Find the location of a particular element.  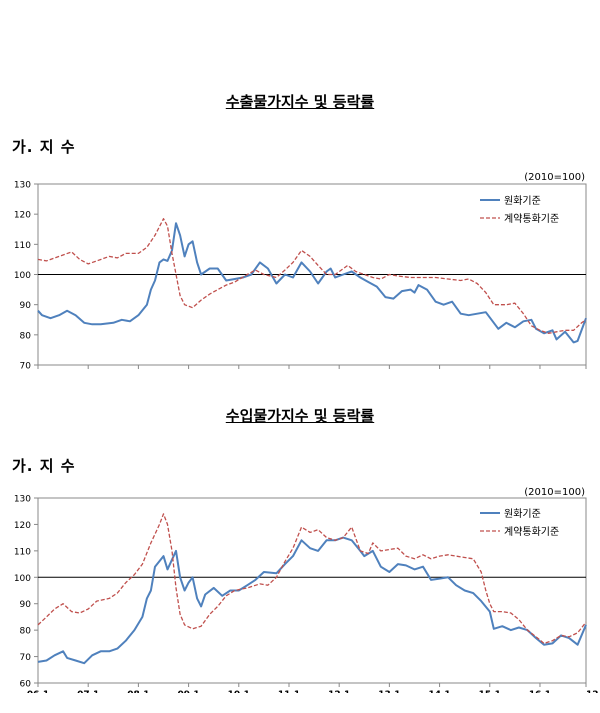

y-tick-label: 60 is located at coordinates (26, 685).